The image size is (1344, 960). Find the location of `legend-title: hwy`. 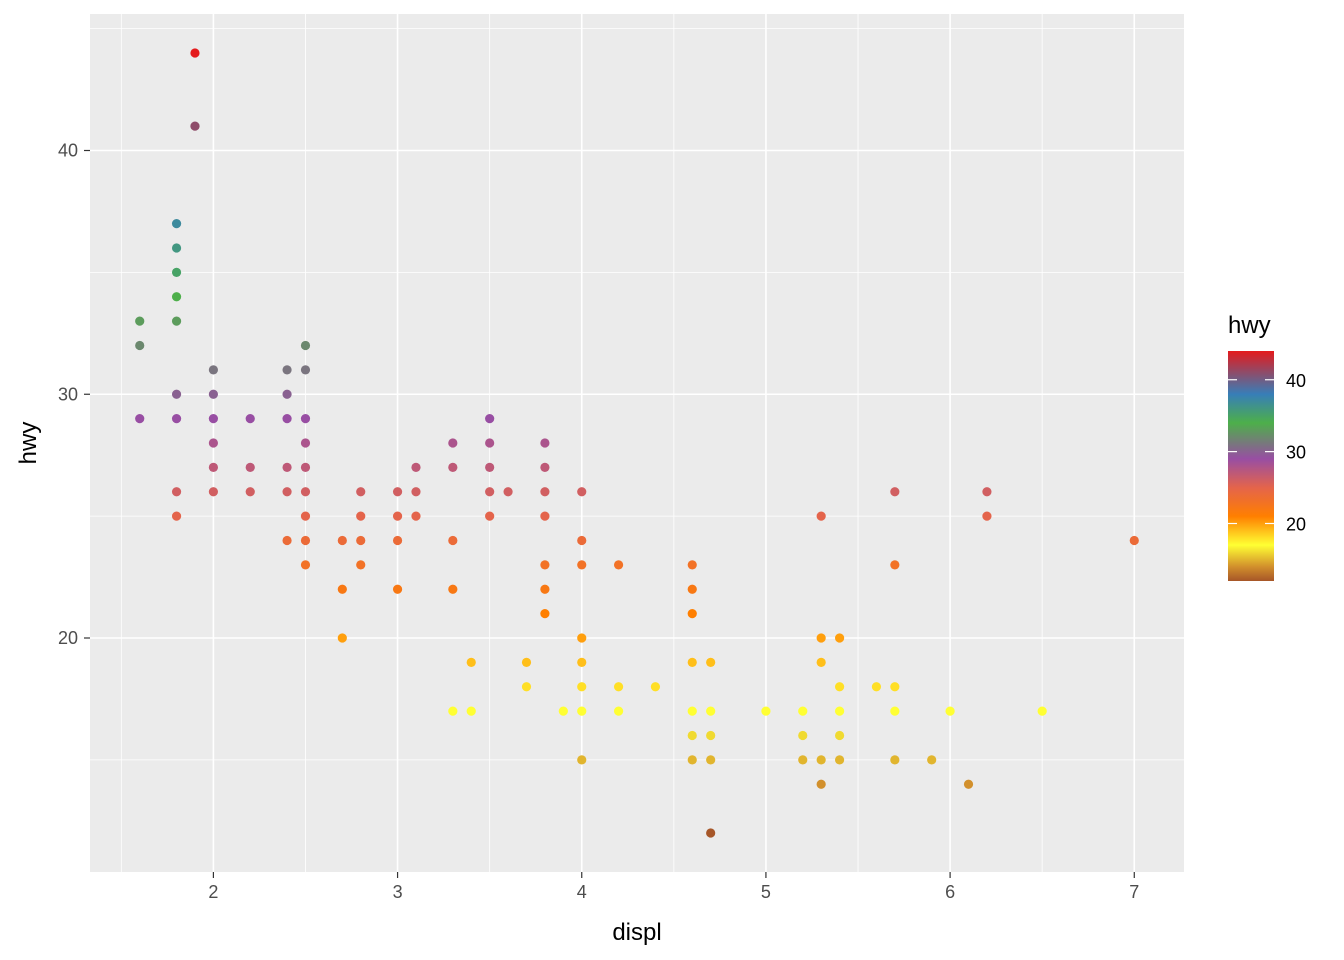

legend-title: hwy is located at coordinates (1249, 325).